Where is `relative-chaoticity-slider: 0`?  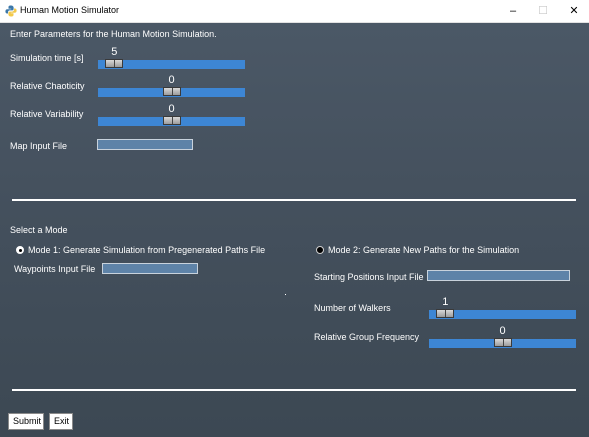 relative-chaoticity-slider: 0 is located at coordinates (171, 85).